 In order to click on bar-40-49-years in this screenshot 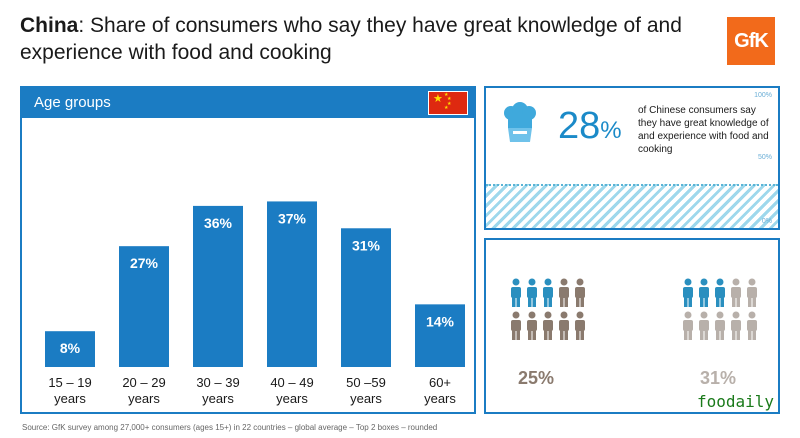, I will do `click(292, 284)`.